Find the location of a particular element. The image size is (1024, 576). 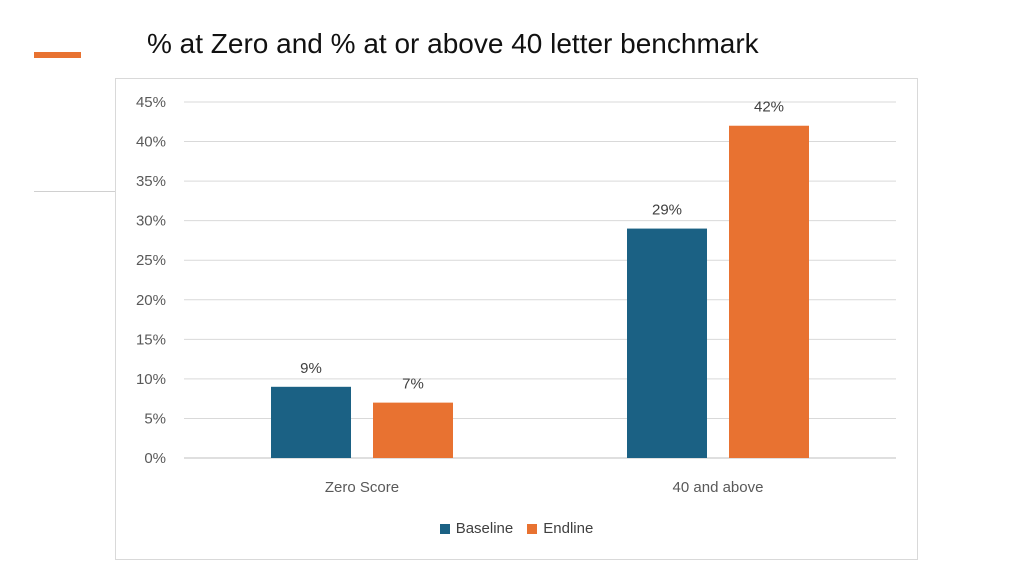

y-tick-label: 5% is located at coordinates (155, 418).